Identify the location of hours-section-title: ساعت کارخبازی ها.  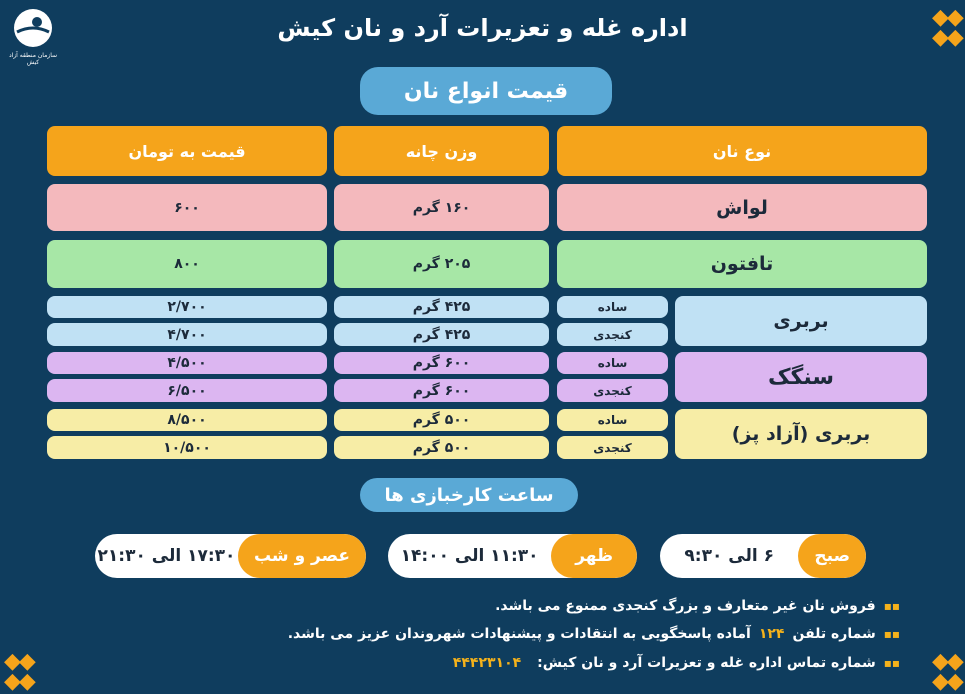
(469, 495).